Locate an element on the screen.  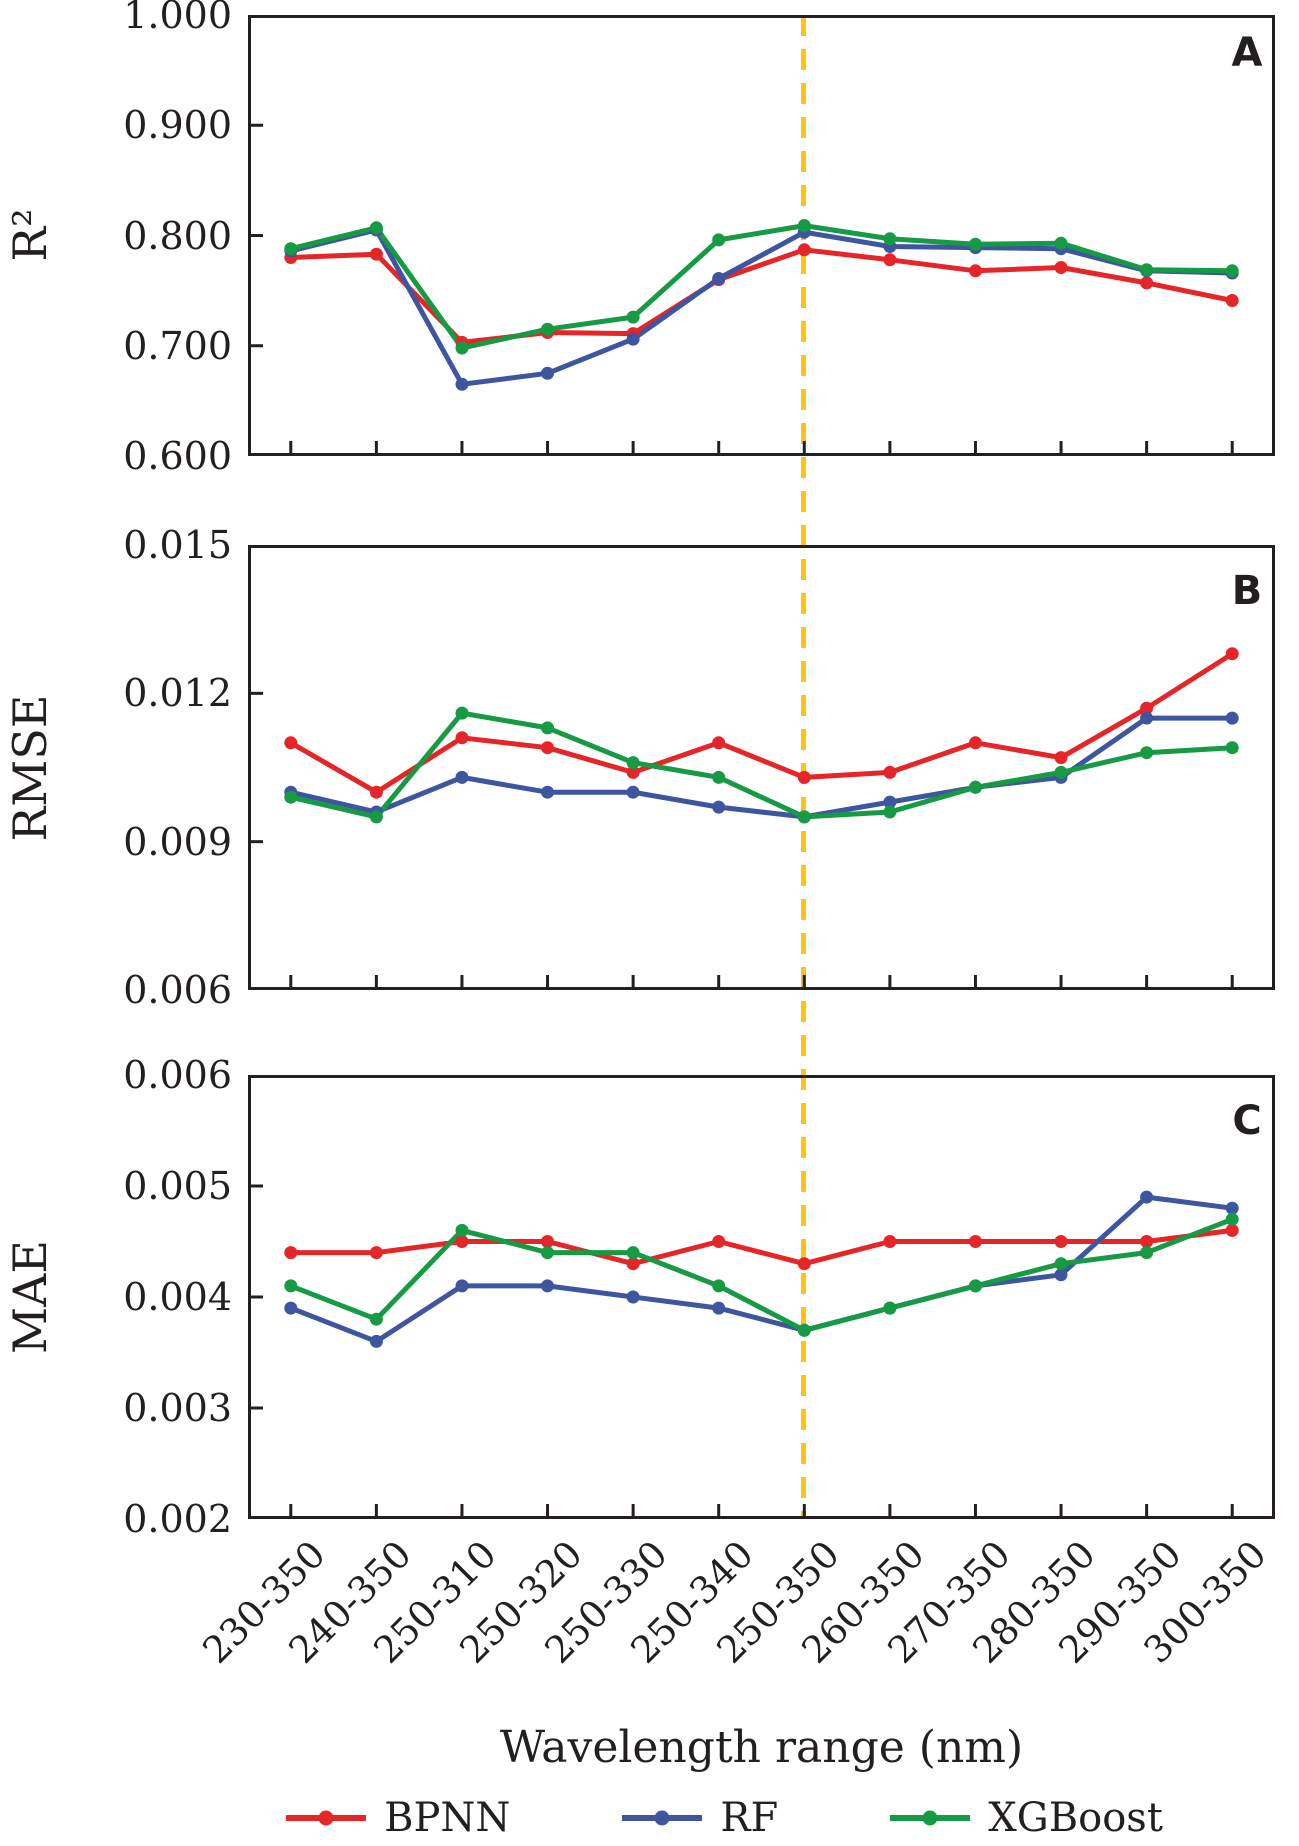
legend-label: XGBoost is located at coordinates (1075, 1818).